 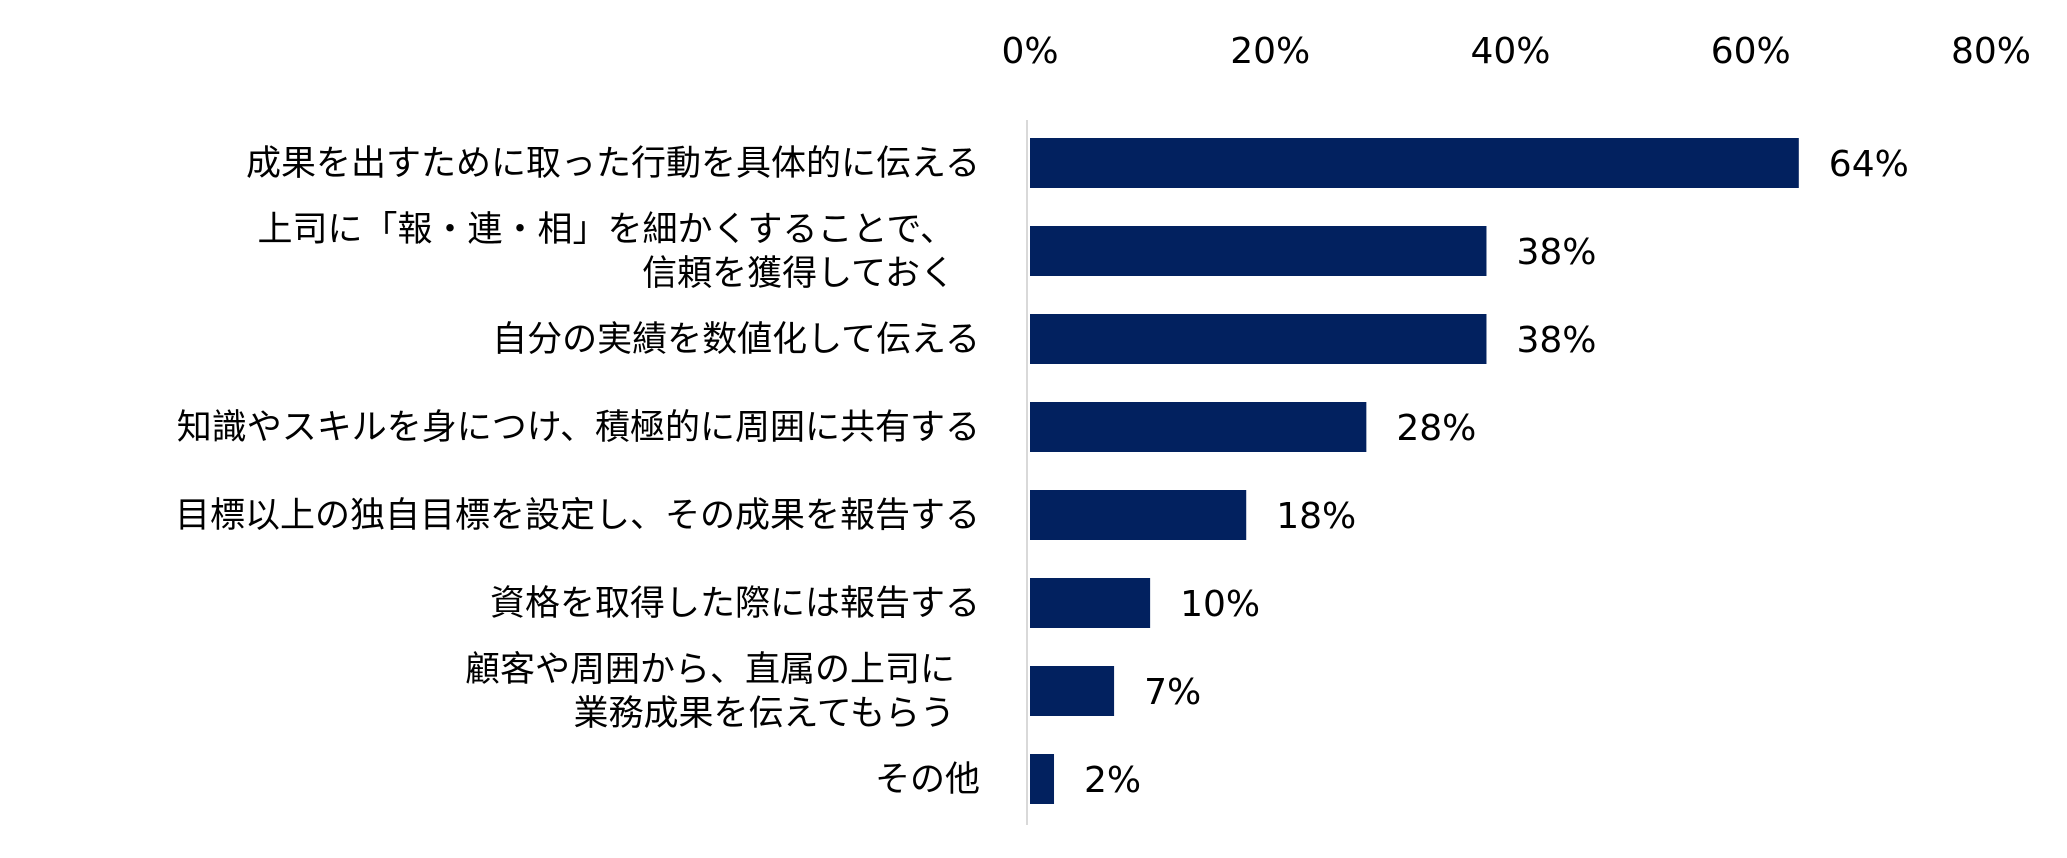 I want to click on category-label: 目標以上の独自目標を設定し、その成果を報告する, so click(x=577, y=516).